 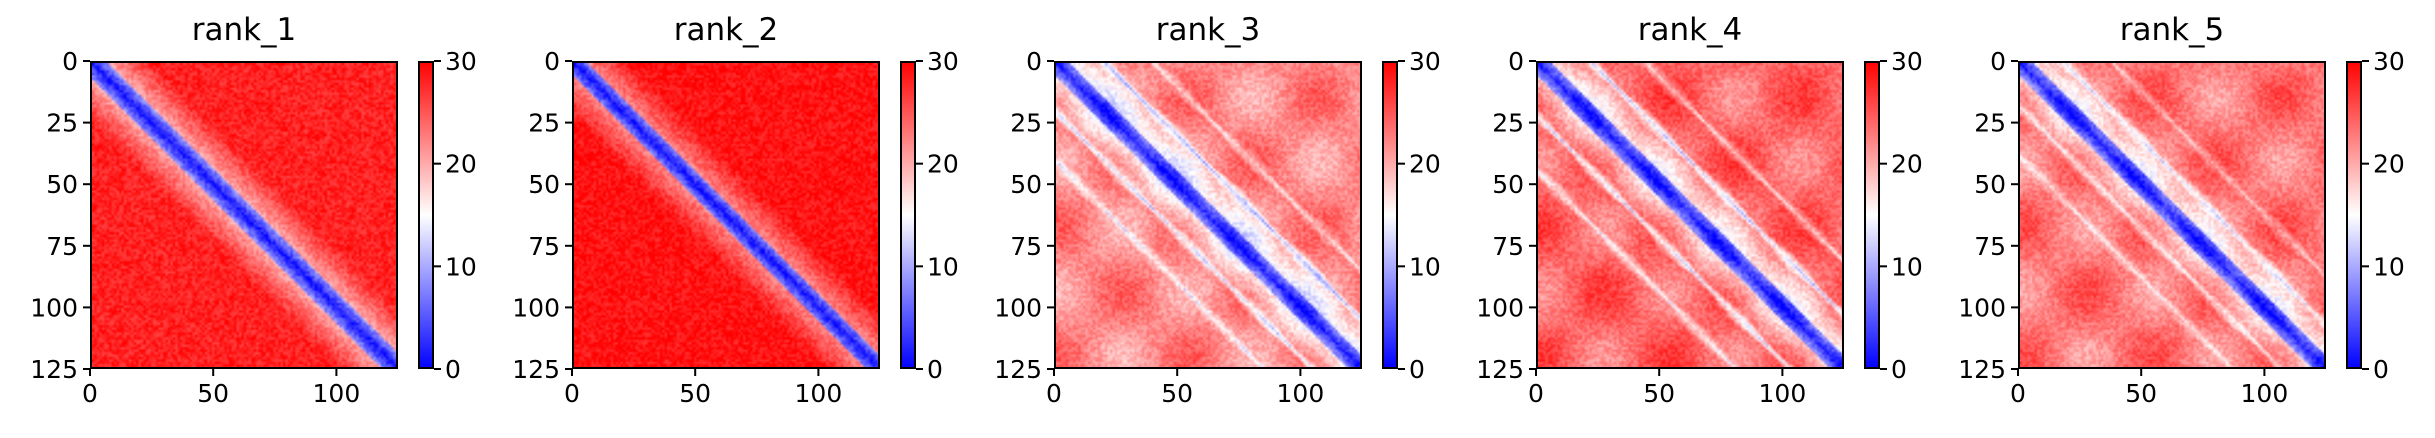 What do you see at coordinates (726, 30) in the screenshot?
I see `chart-title: rank_2` at bounding box center [726, 30].